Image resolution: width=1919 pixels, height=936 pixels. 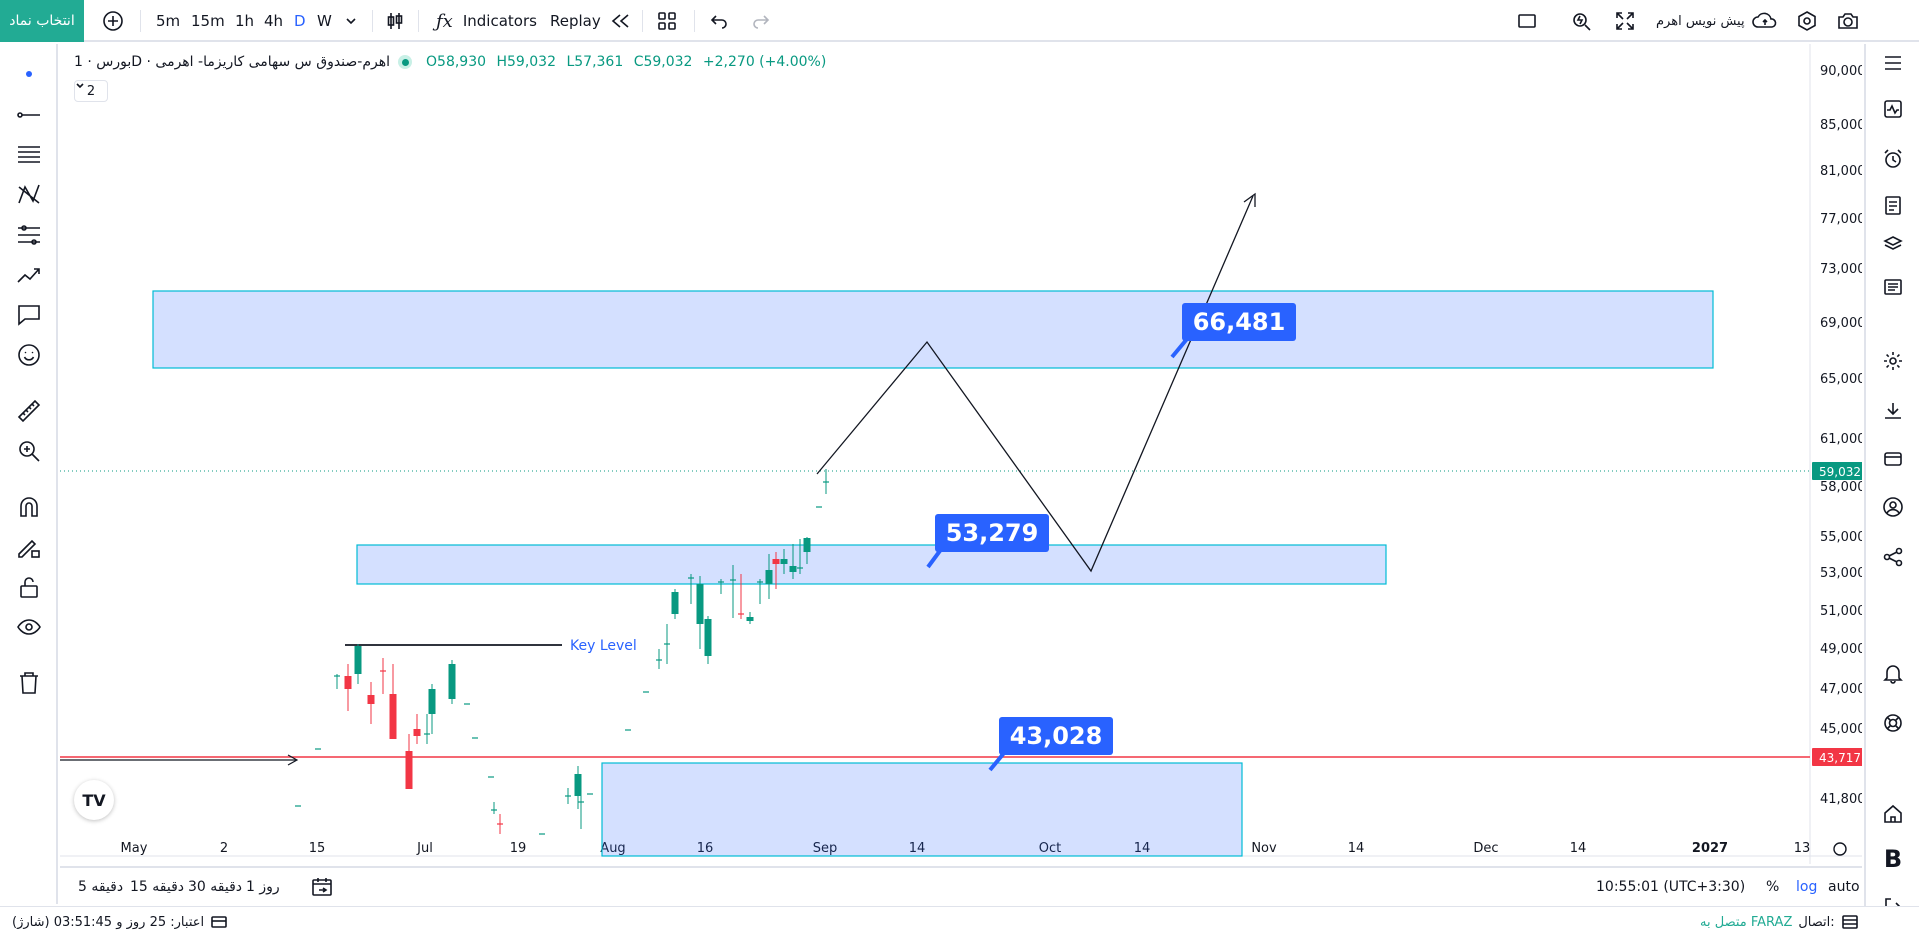 I want to click on share-button, so click(x=1893, y=557).